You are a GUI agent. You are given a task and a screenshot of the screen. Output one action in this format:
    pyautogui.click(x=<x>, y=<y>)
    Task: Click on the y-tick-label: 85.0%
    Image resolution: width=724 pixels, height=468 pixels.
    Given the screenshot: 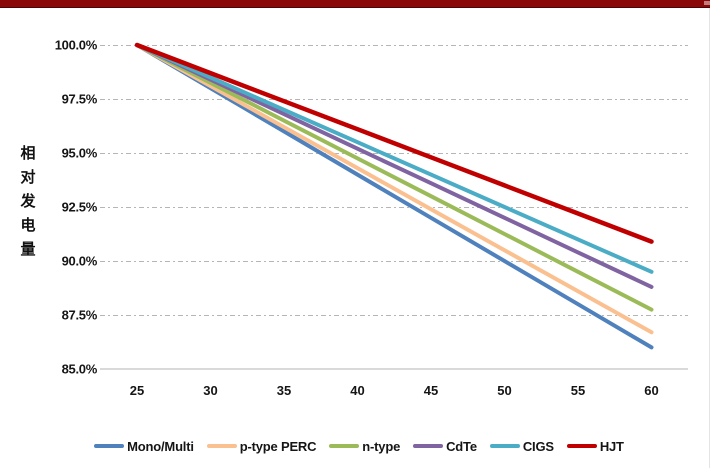 What is the action you would take?
    pyautogui.click(x=79, y=369)
    